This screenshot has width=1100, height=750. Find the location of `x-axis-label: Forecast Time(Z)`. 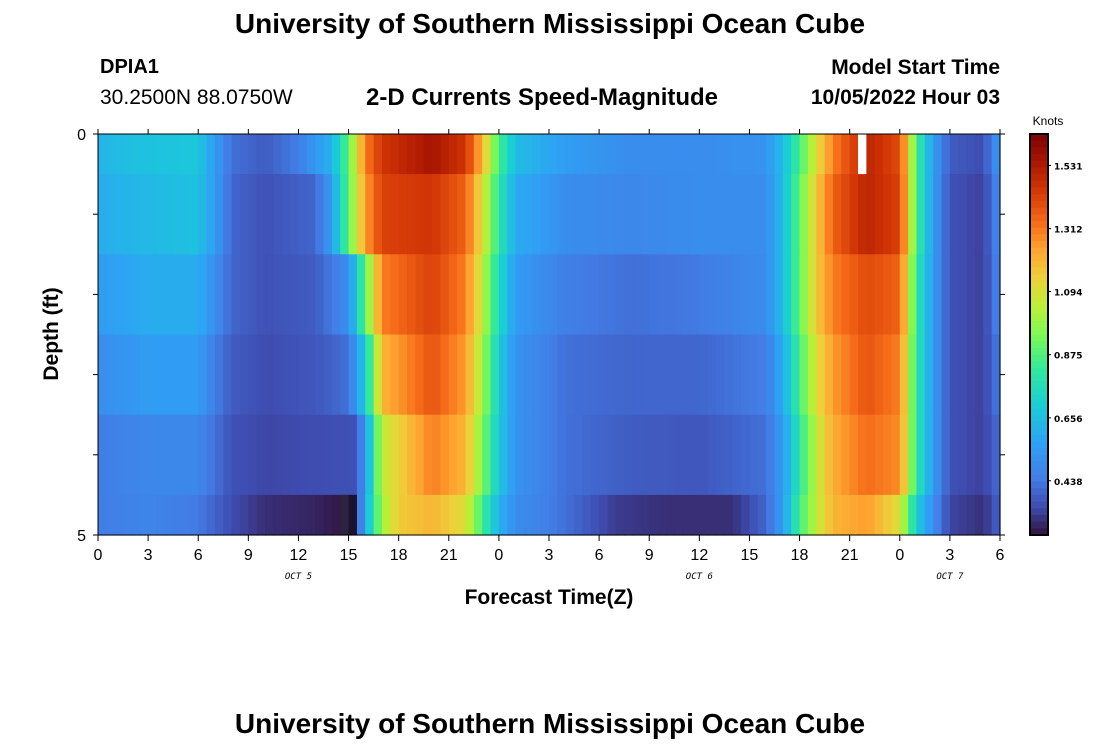

x-axis-label: Forecast Time(Z) is located at coordinates (549, 597).